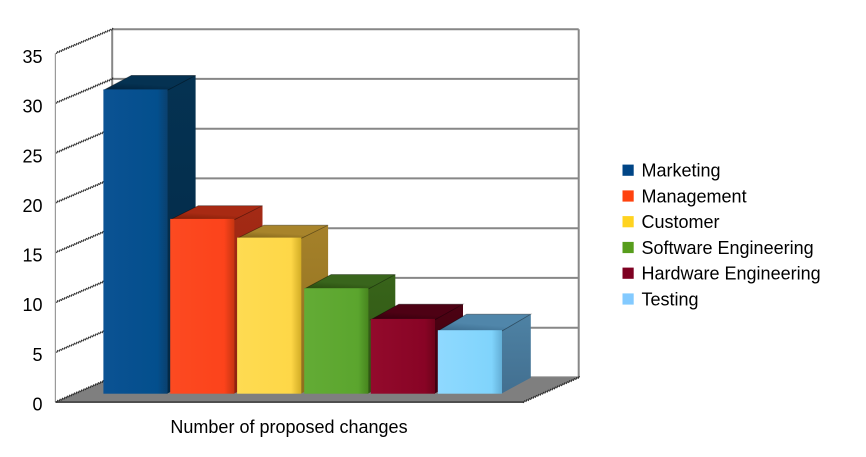  Describe the element at coordinates (728, 248) in the screenshot. I see `svg-text: Software Engineering` at that location.